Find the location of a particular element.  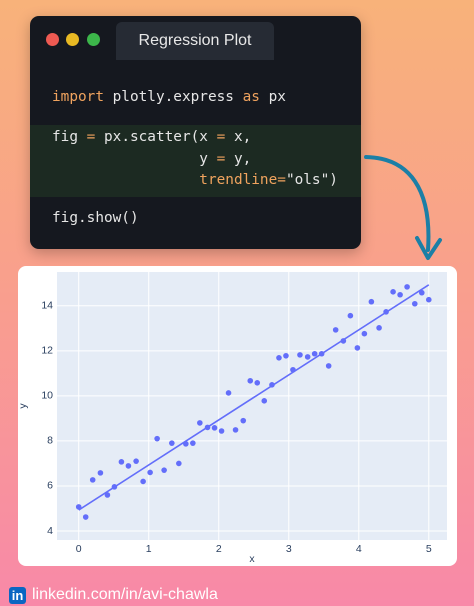

y-tick-label: 14 is located at coordinates (47, 306).